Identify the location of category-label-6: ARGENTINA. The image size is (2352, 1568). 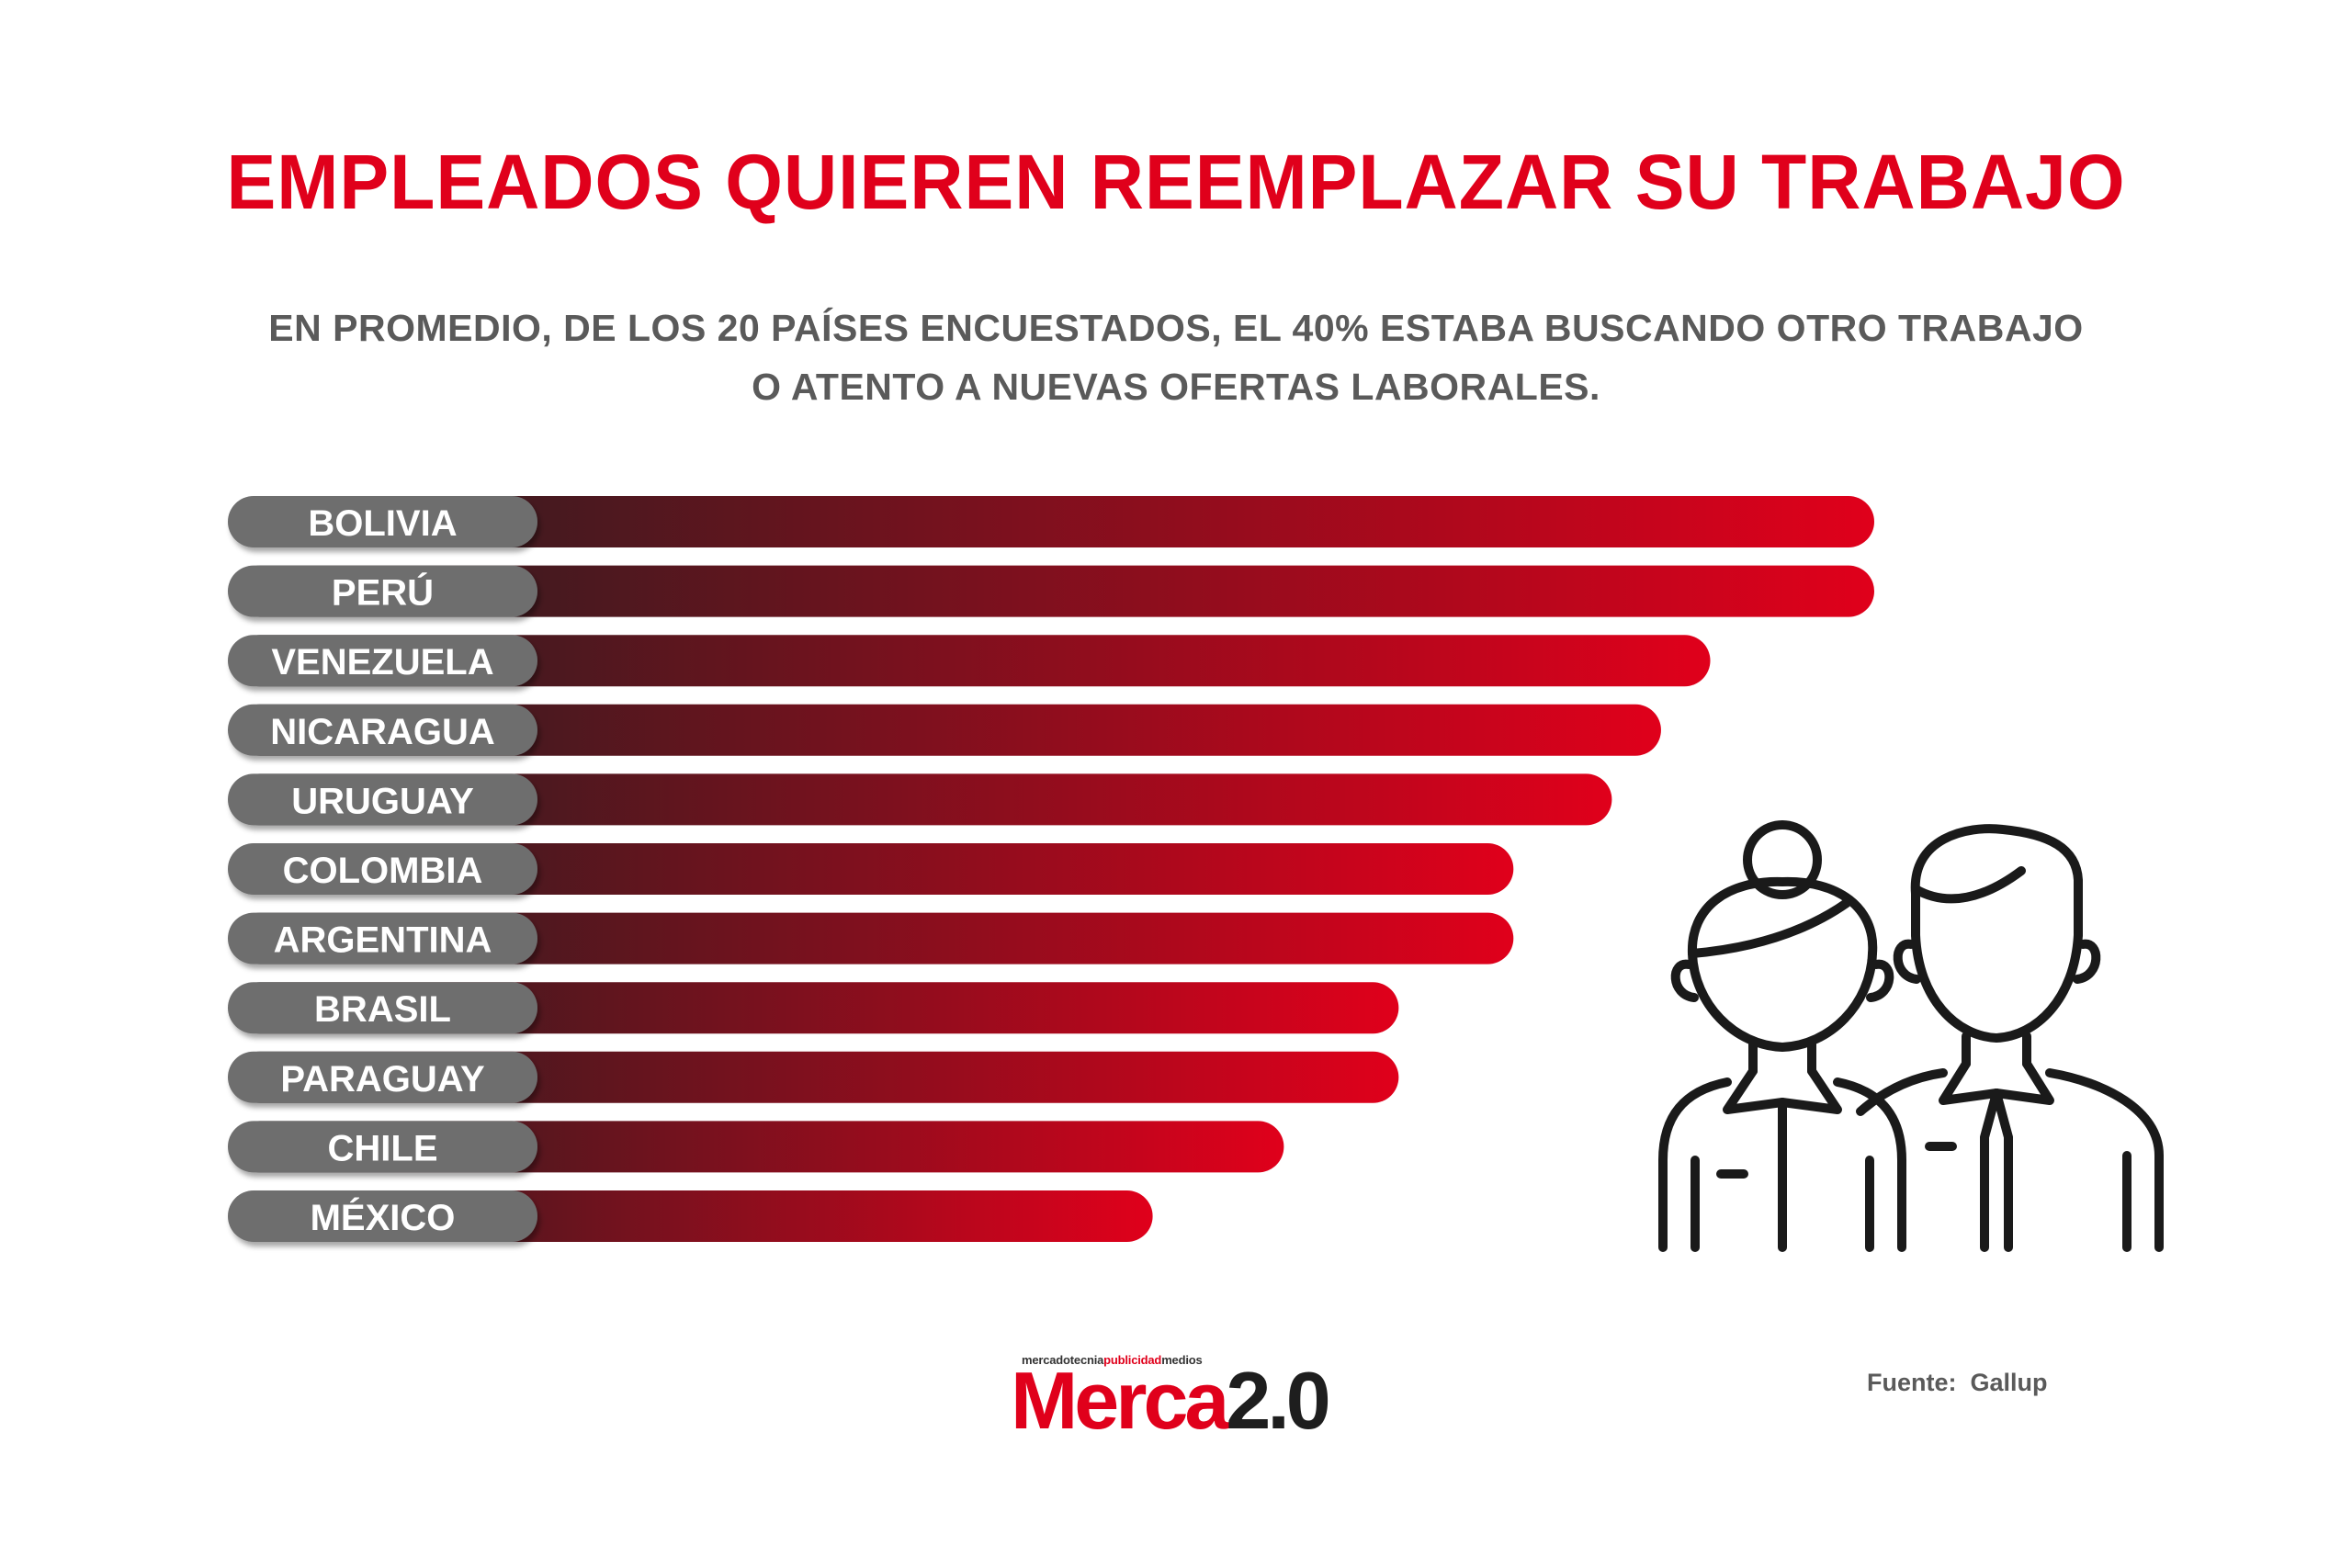
(383, 941).